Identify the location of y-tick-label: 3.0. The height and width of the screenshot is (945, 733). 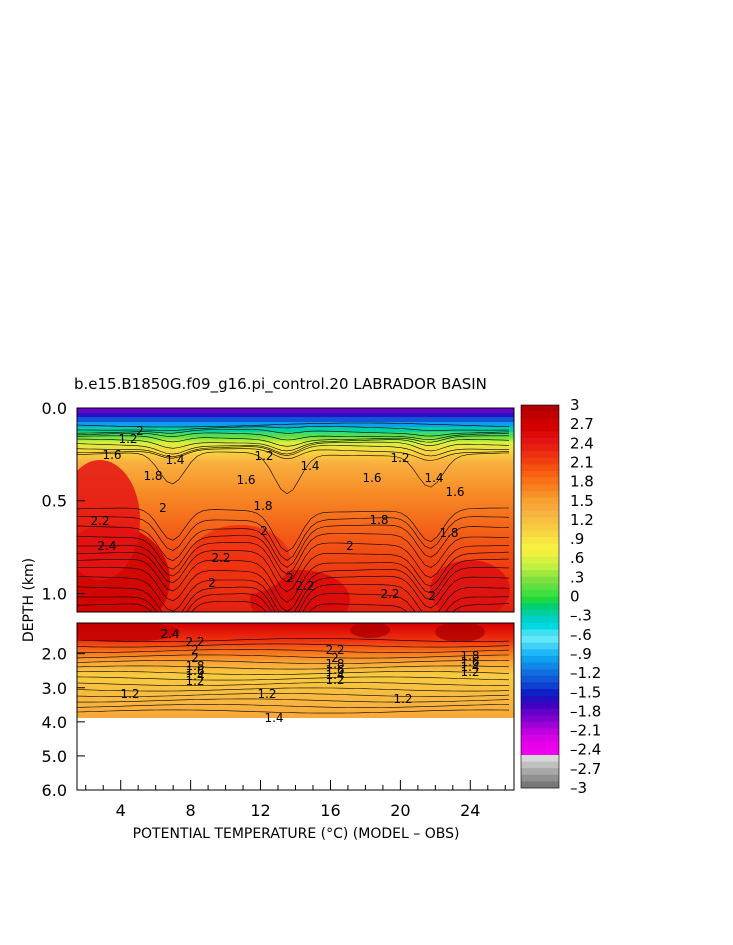
(54, 688).